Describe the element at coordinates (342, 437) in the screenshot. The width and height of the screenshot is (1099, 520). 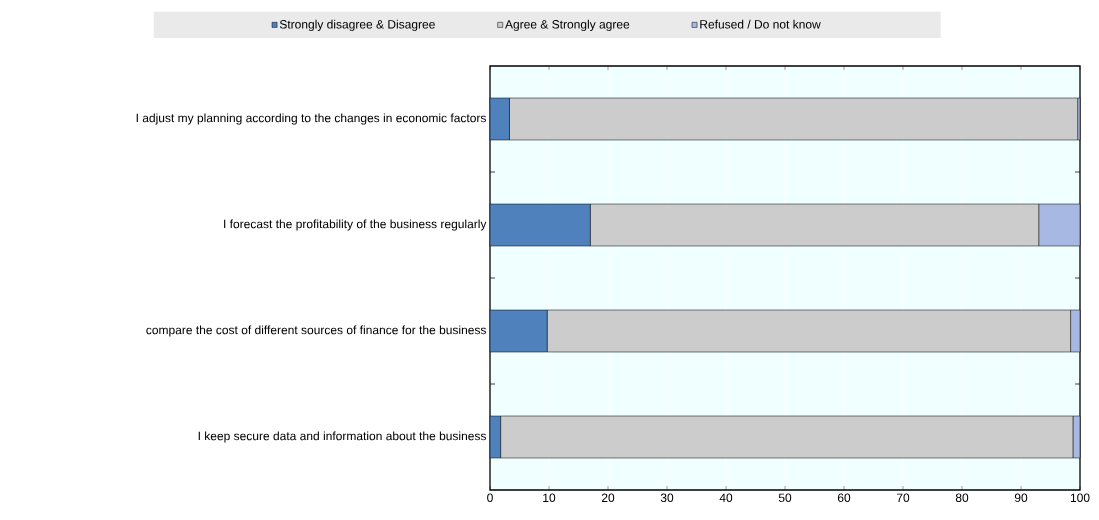
I see `y-tick-label: I keep secure data and information about the business` at that location.